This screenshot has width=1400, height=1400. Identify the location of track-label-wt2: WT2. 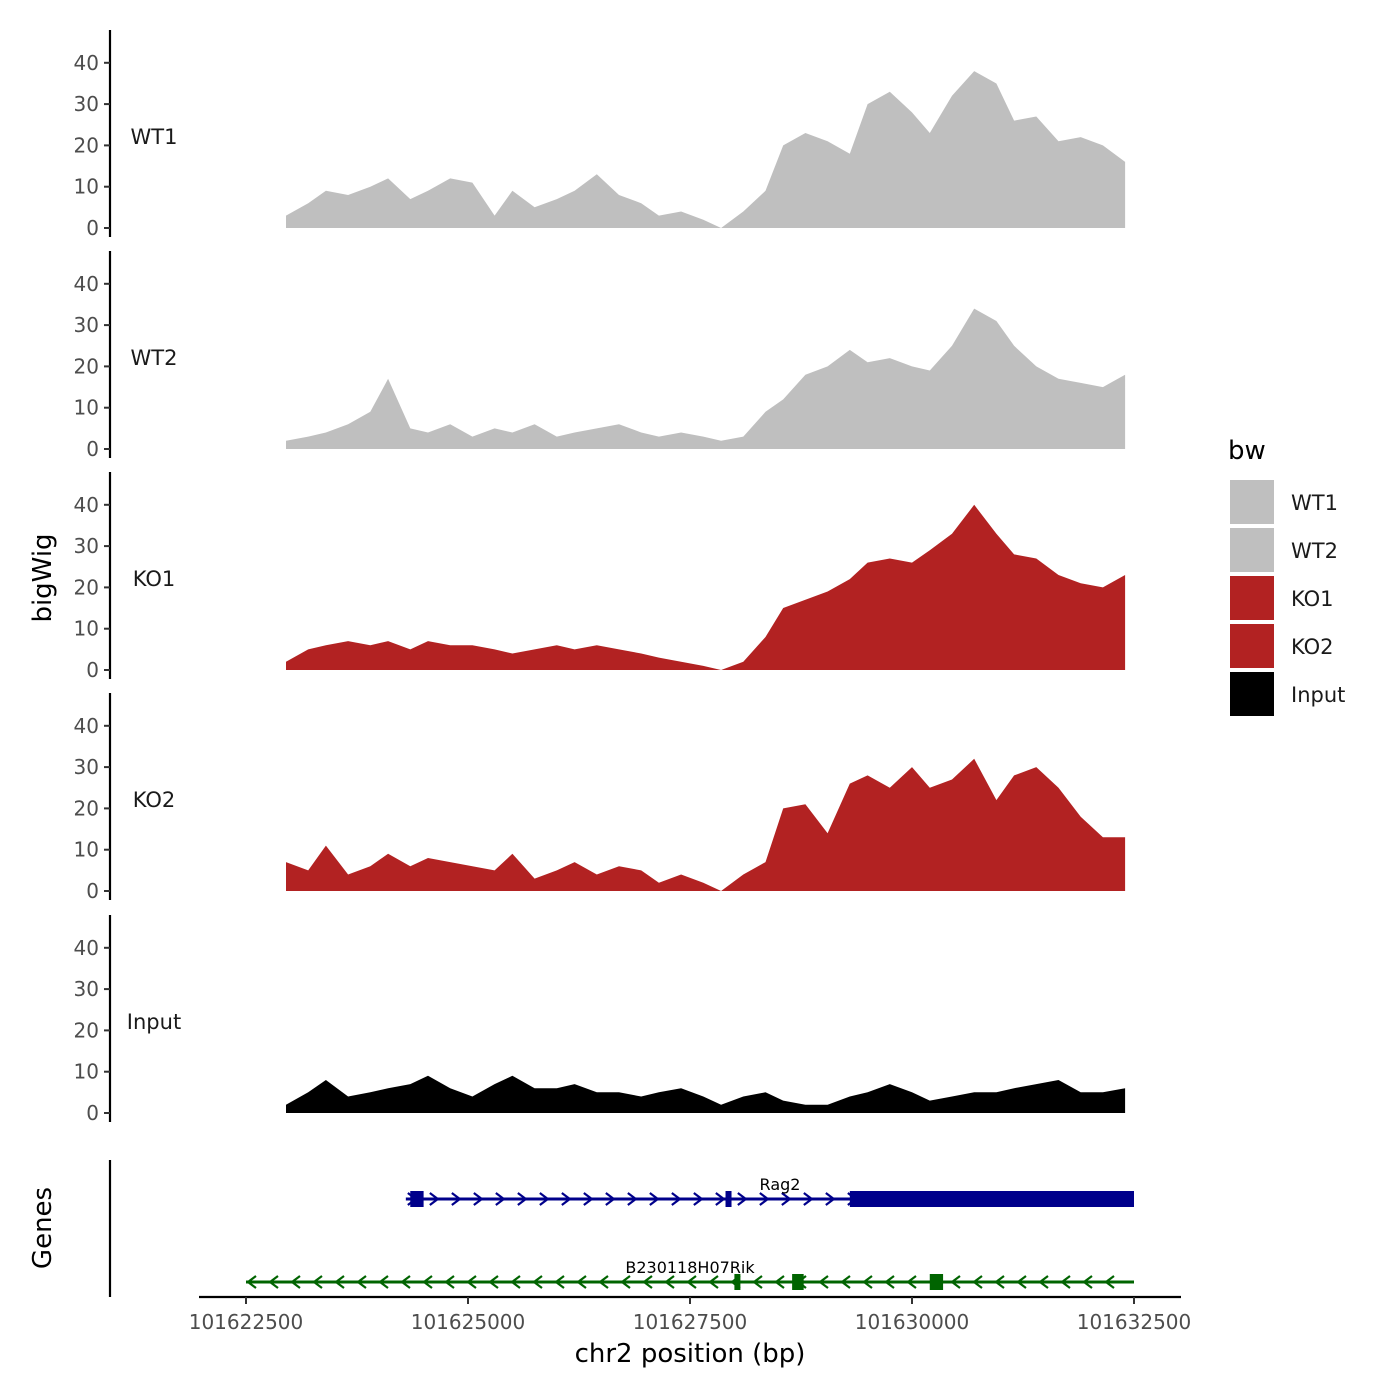
(154, 358).